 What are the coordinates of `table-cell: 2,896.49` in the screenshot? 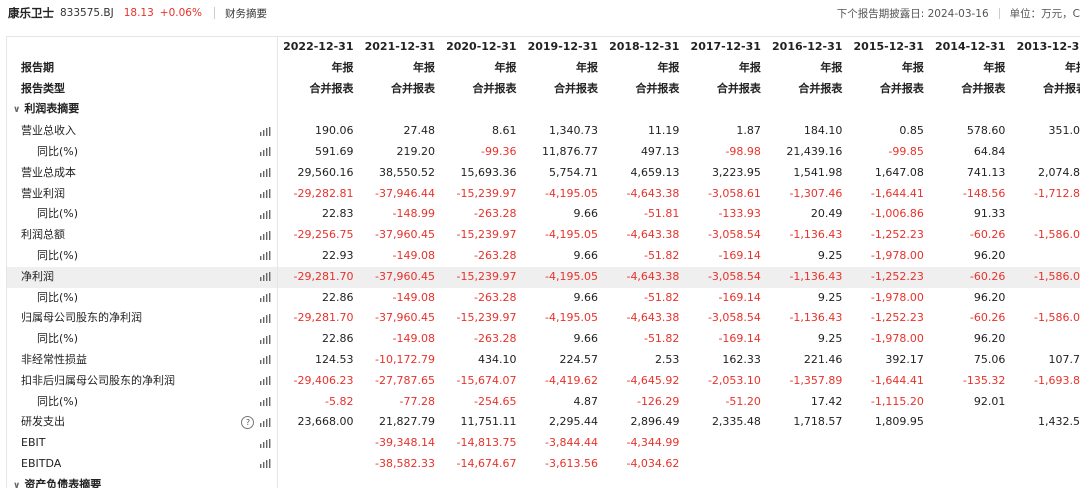 It's located at (655, 422).